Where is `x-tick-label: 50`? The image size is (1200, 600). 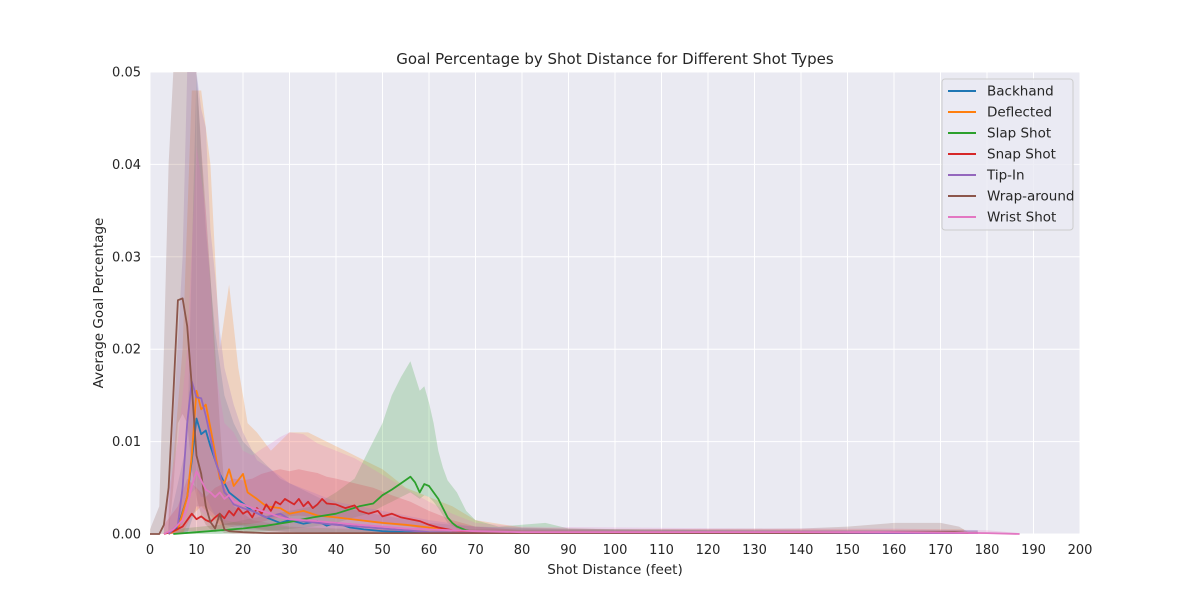
x-tick-label: 50 is located at coordinates (382, 550).